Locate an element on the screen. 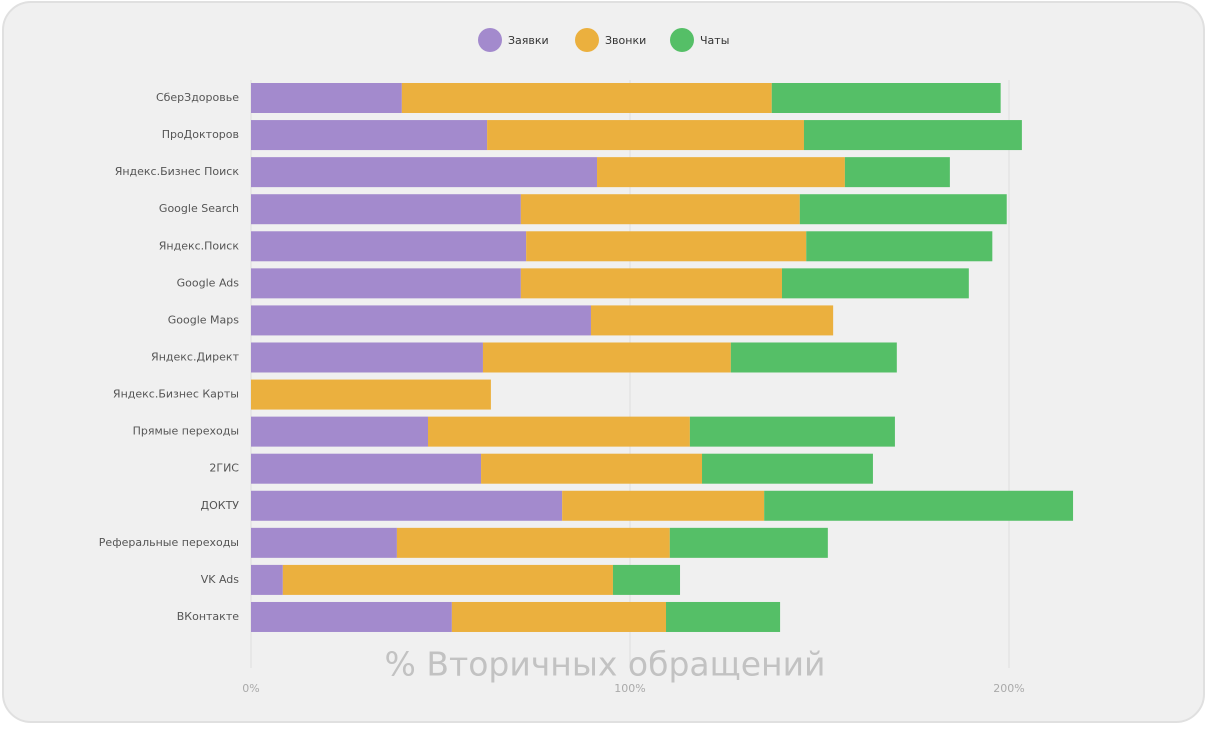 The image size is (1208, 731). legend-label: Звонки is located at coordinates (625, 40).